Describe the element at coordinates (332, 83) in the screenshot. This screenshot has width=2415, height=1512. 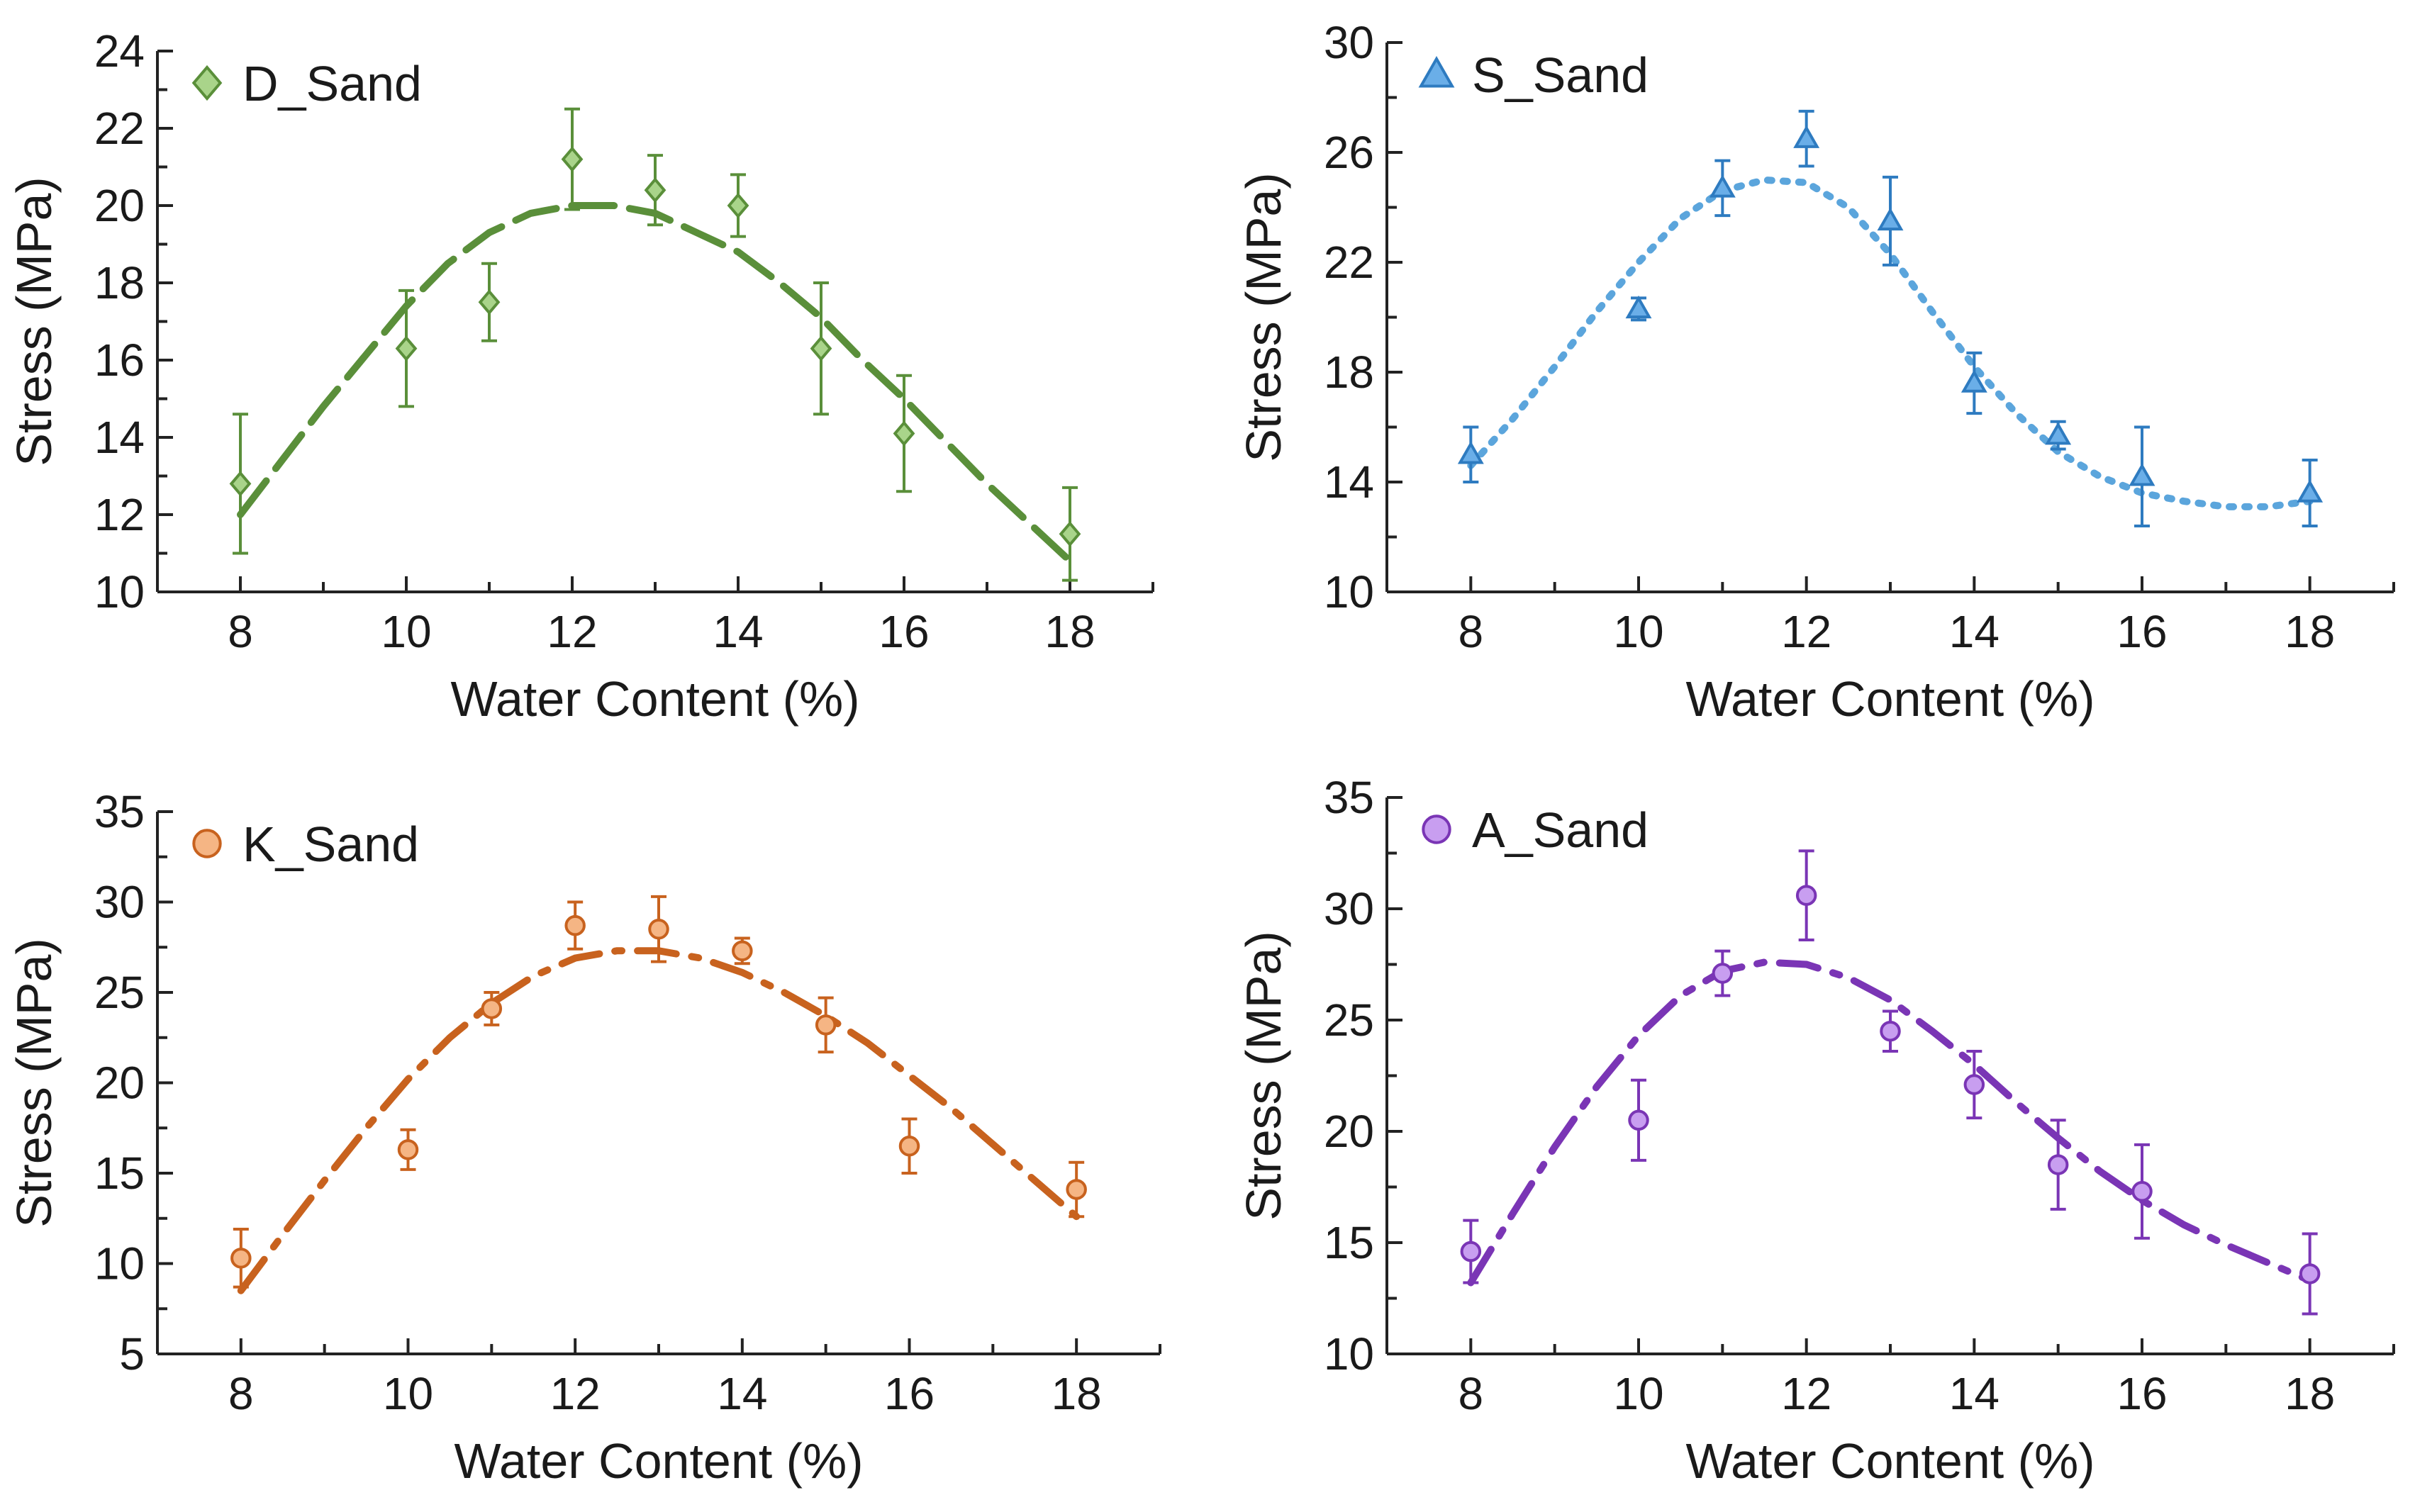
I see `legend-label: D_Sand` at that location.